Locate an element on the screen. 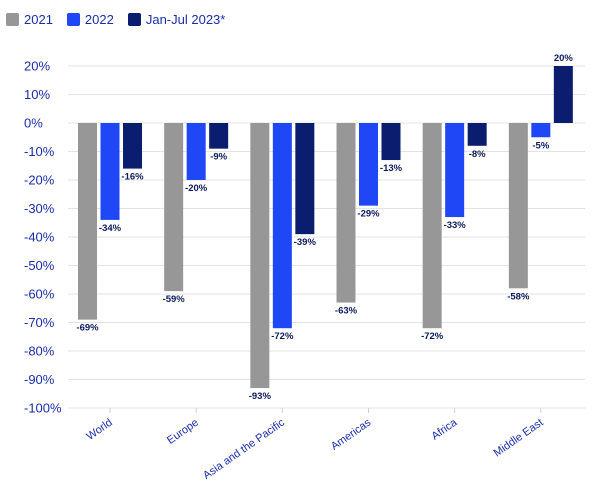 This screenshot has width=607, height=494. data-label: -69% is located at coordinates (87, 328).